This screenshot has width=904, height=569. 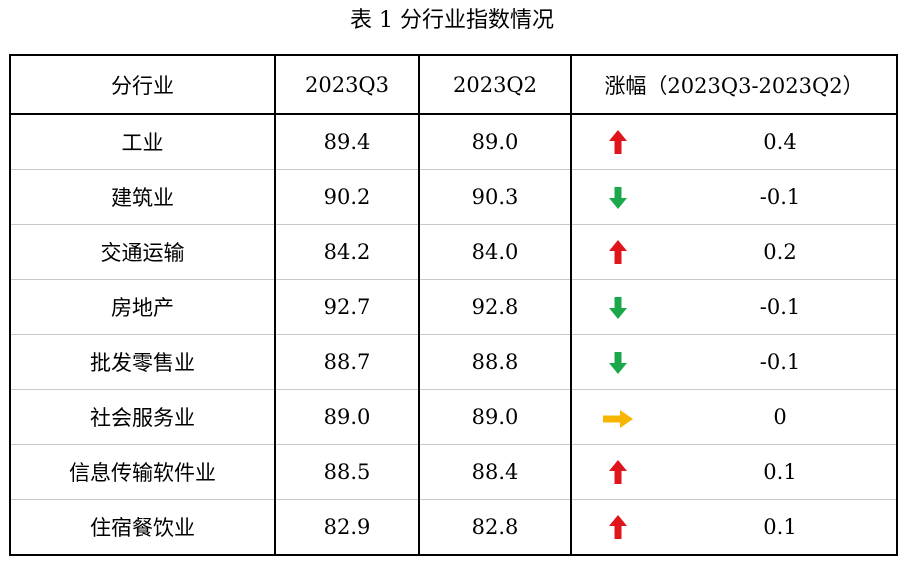 I want to click on value-2023q2: 82.8, so click(x=495, y=527).